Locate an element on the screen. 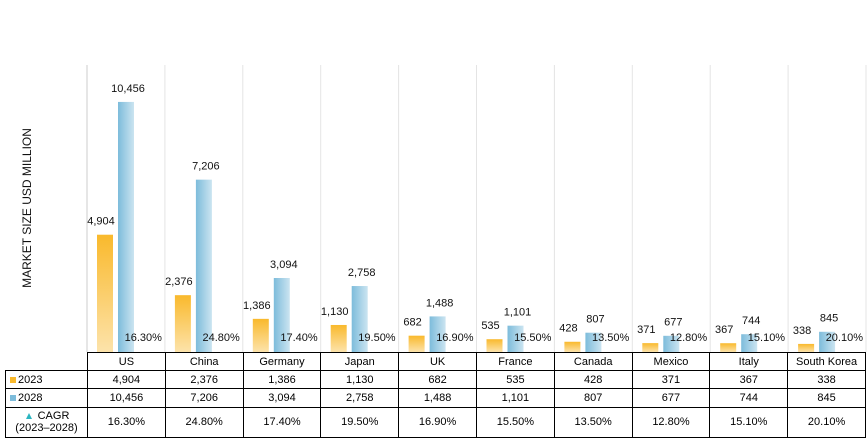  table-value: 15.10% is located at coordinates (749, 422).